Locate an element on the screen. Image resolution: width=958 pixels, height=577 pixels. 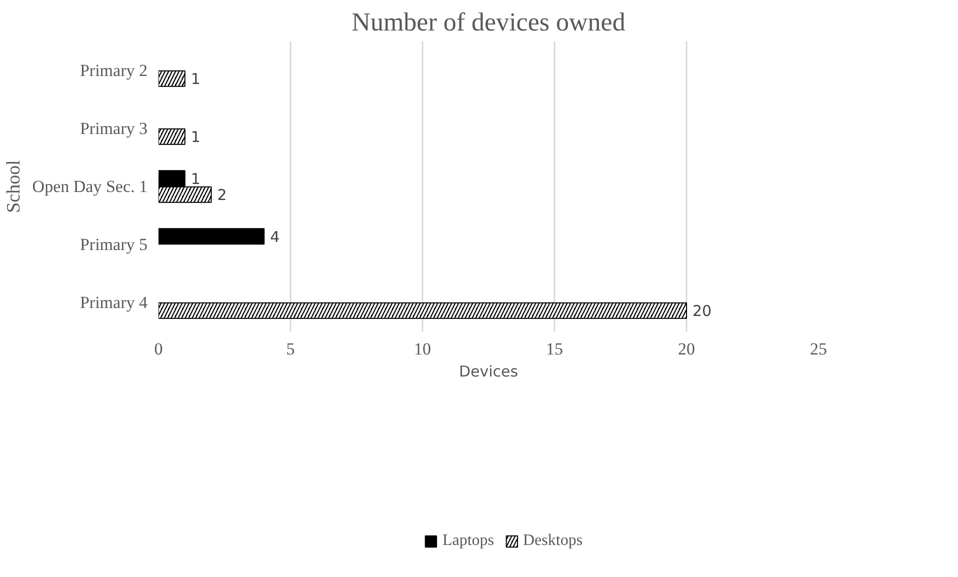
x-tick-label: 15 is located at coordinates (554, 349).